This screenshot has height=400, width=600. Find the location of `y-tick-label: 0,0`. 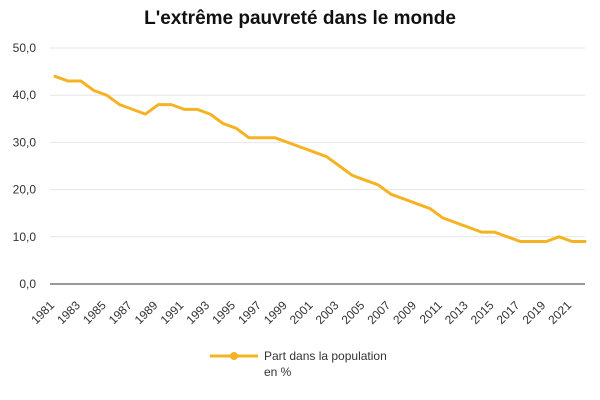

y-tick-label: 0,0 is located at coordinates (27, 284).